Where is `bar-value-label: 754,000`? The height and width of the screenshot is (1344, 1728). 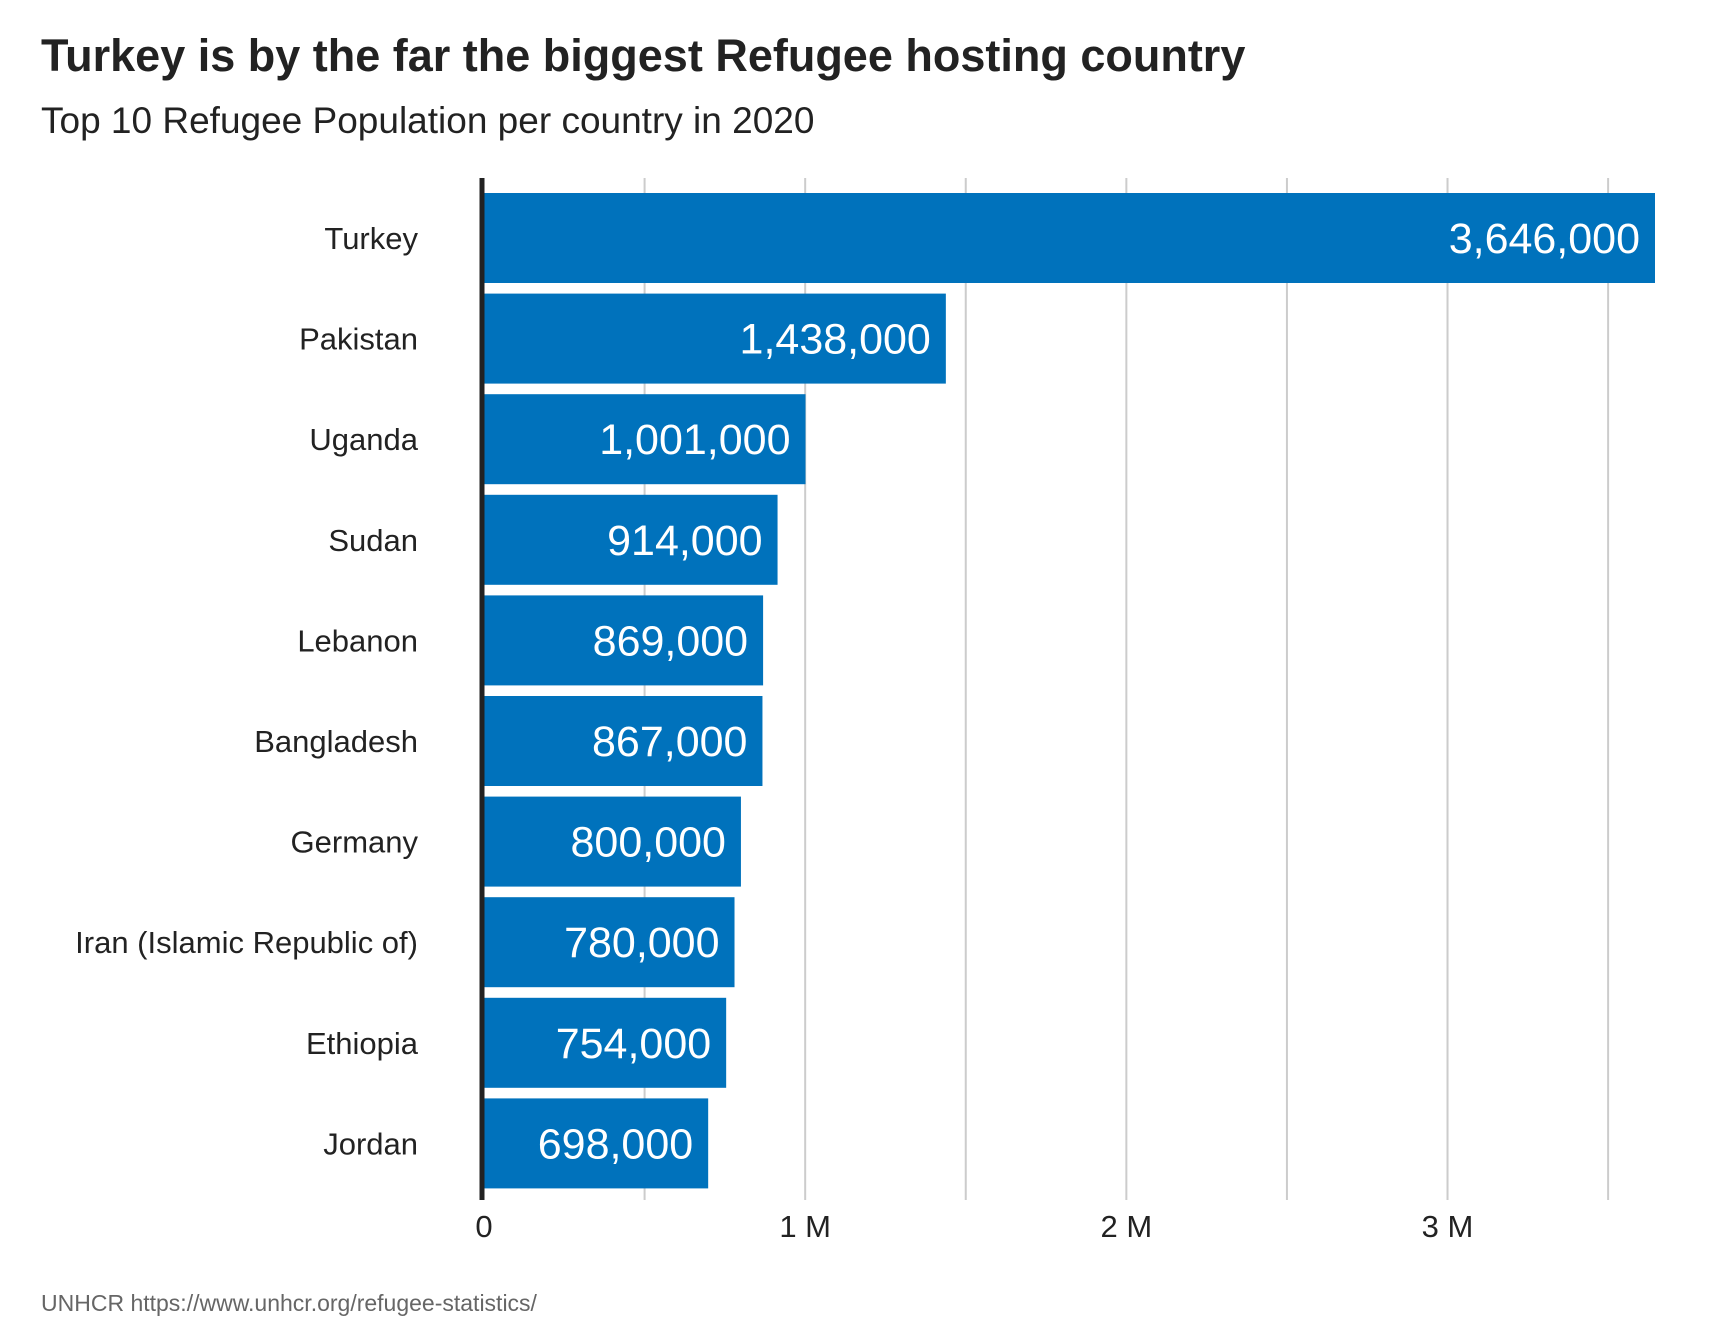
bar-value-label: 754,000 is located at coordinates (633, 1044).